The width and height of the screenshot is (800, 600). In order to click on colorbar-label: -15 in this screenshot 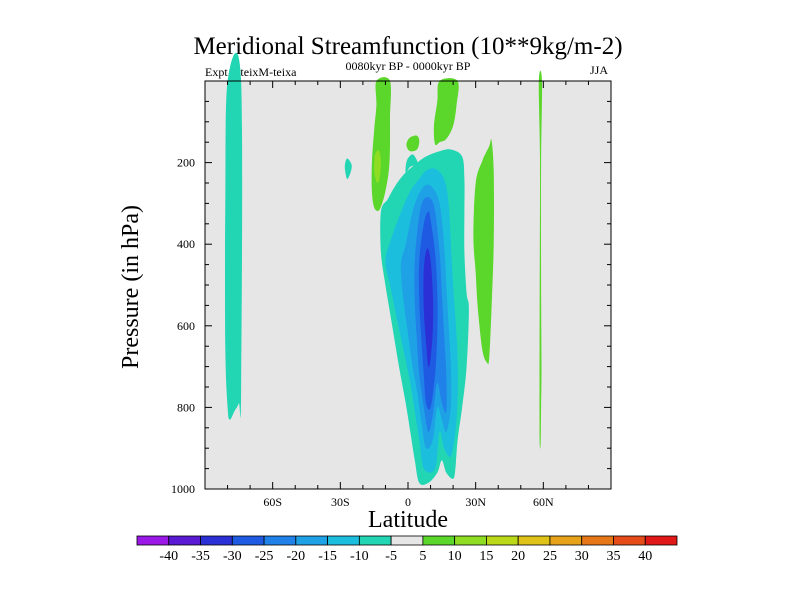, I will do `click(327, 556)`.